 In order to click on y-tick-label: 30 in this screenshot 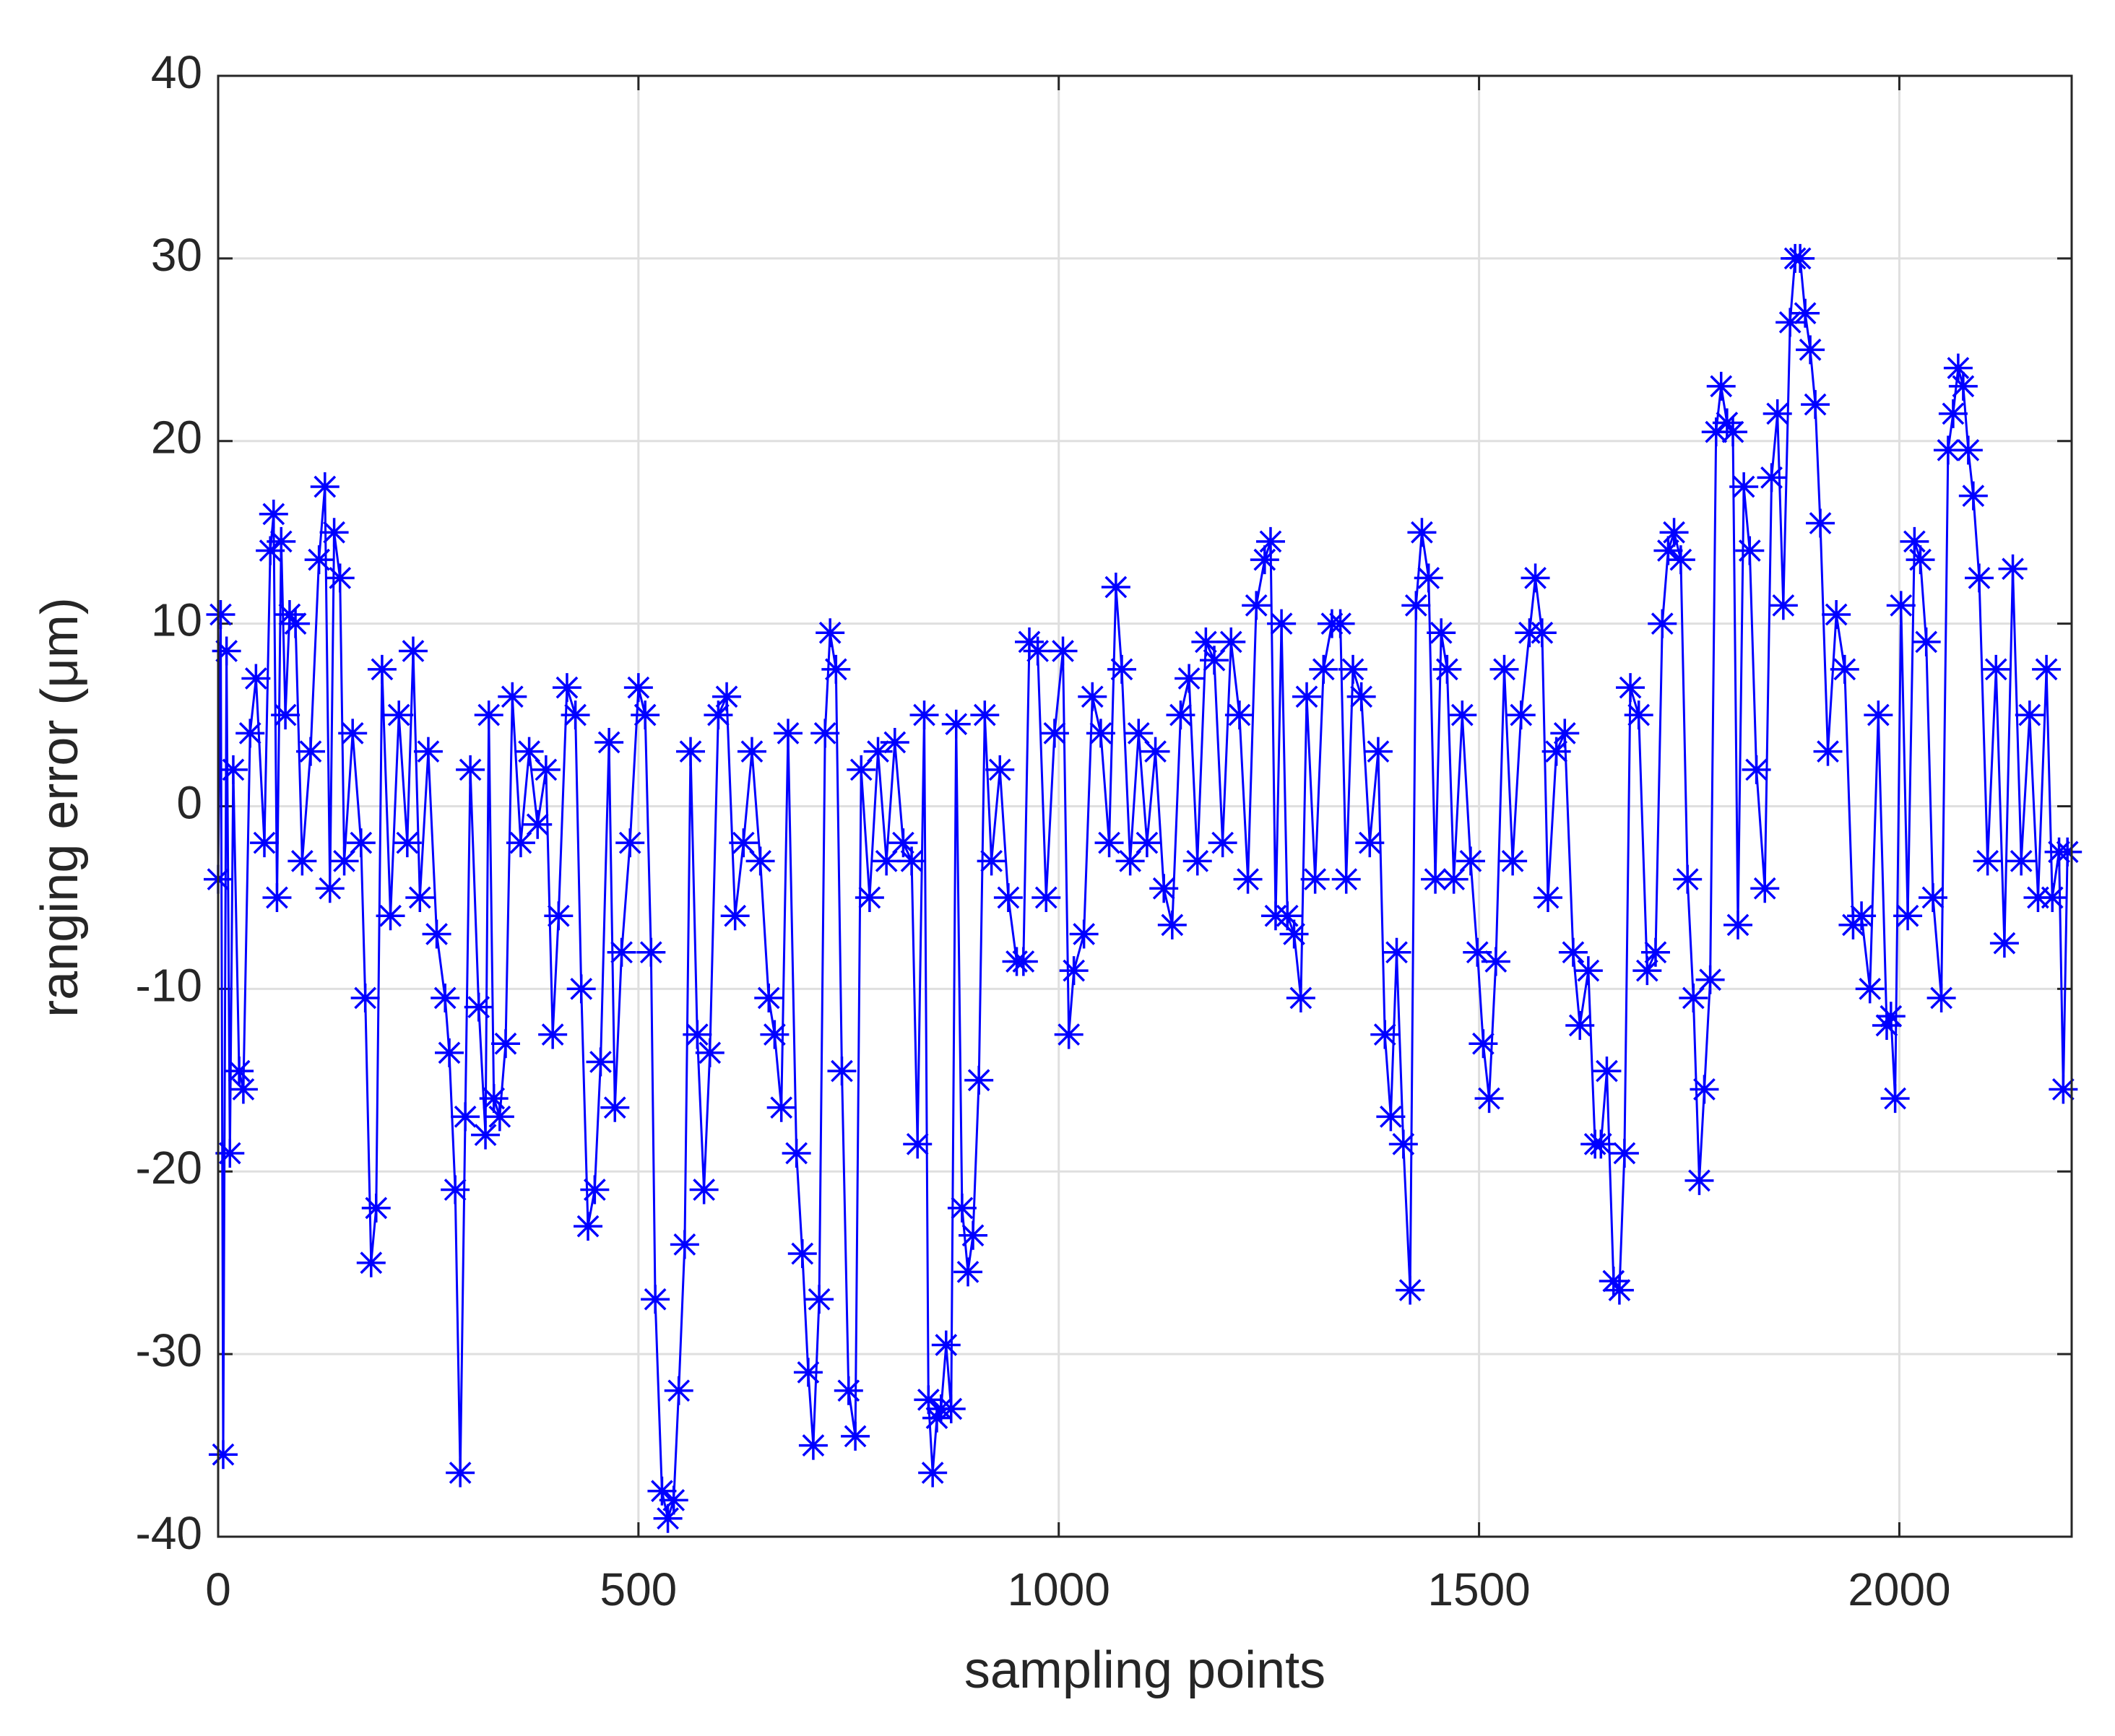, I will do `click(176, 255)`.